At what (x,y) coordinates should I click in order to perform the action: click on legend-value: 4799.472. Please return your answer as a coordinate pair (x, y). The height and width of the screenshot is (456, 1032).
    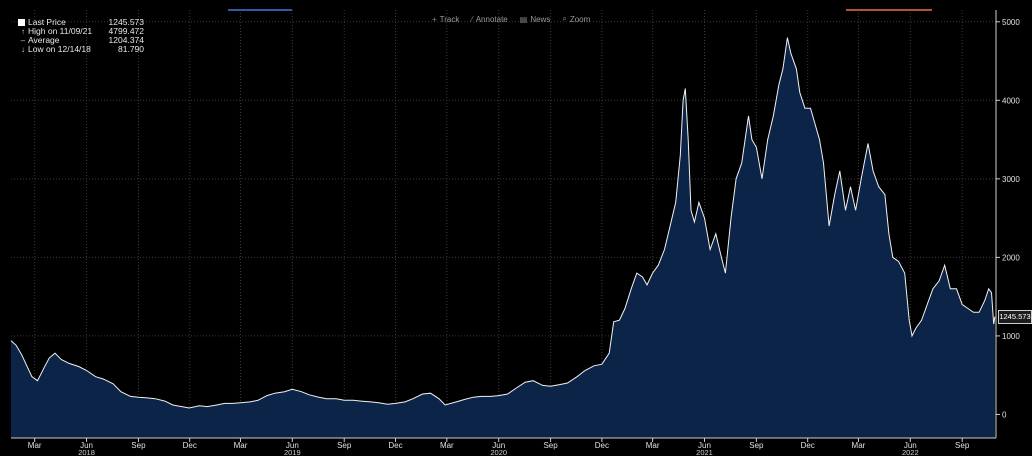
    Looking at the image, I should click on (126, 31).